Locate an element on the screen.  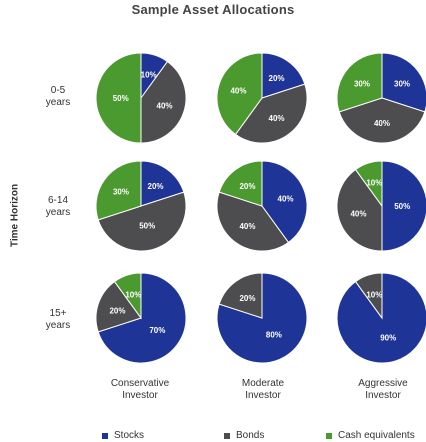
column-label-moderate: Moderate Investor is located at coordinates (263, 390).